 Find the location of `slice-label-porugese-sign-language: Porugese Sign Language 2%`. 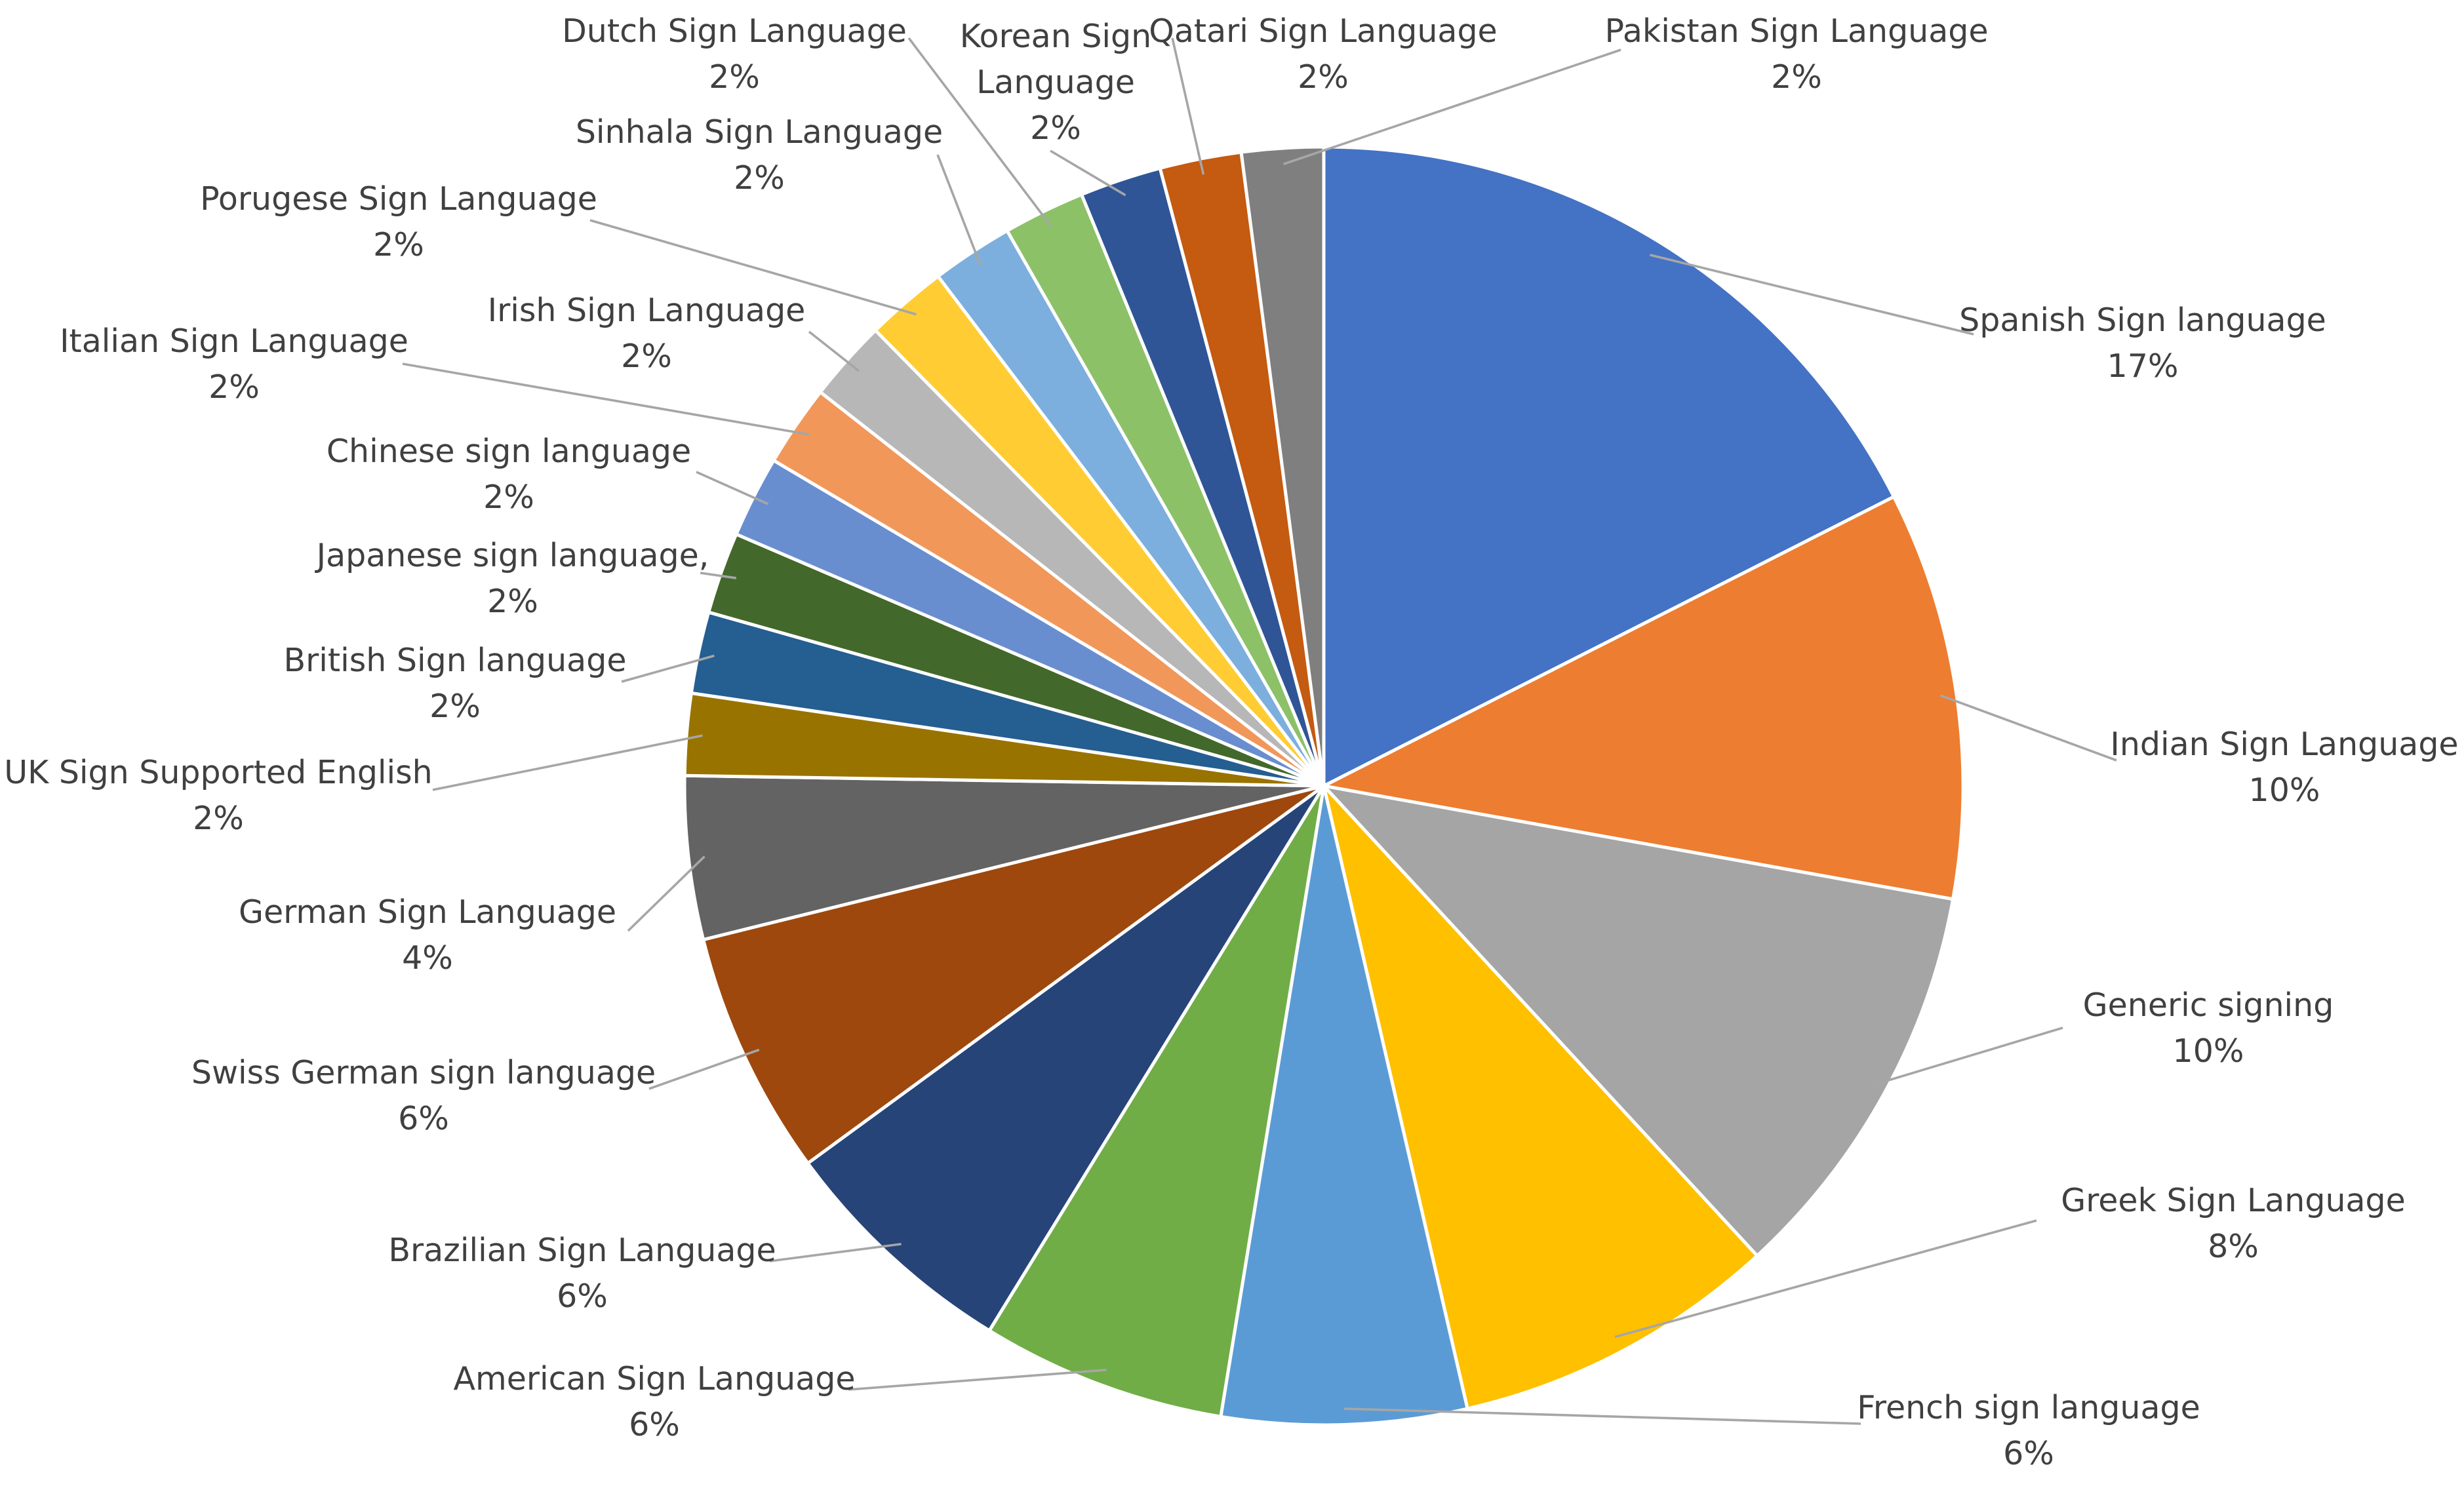

slice-label-porugese-sign-language: Porugese Sign Language 2% is located at coordinates (398, 222).